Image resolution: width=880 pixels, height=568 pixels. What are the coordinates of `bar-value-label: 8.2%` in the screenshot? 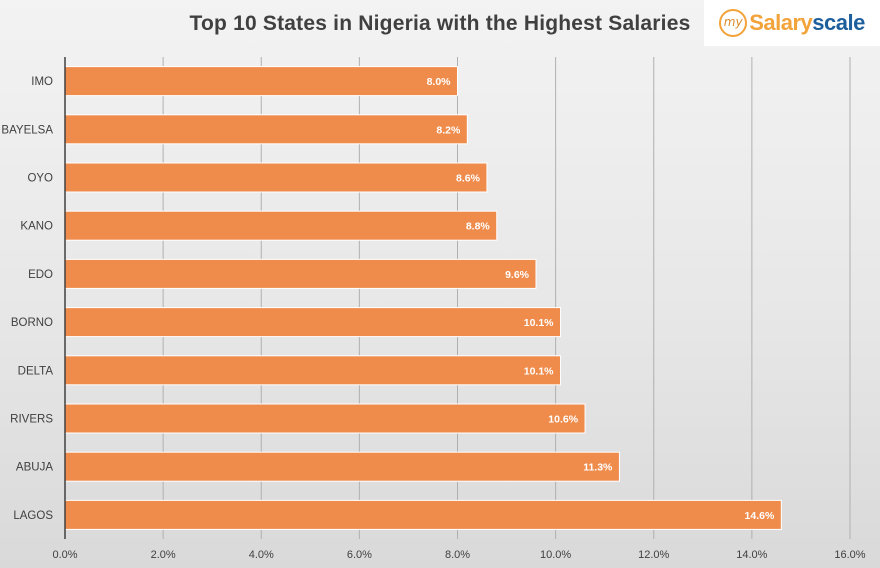 It's located at (448, 130).